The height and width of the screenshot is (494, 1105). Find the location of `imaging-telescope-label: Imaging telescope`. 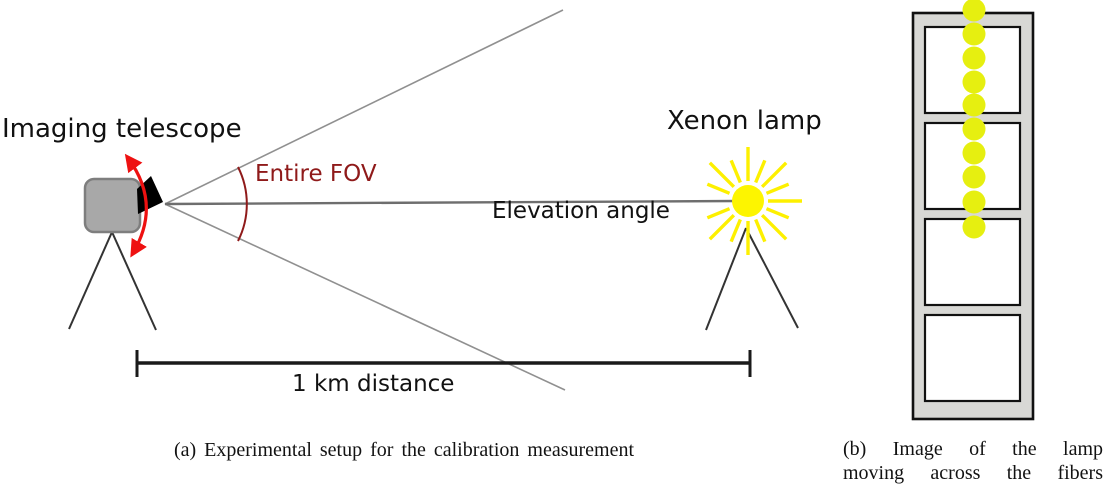

imaging-telescope-label: Imaging telescope is located at coordinates (122, 129).